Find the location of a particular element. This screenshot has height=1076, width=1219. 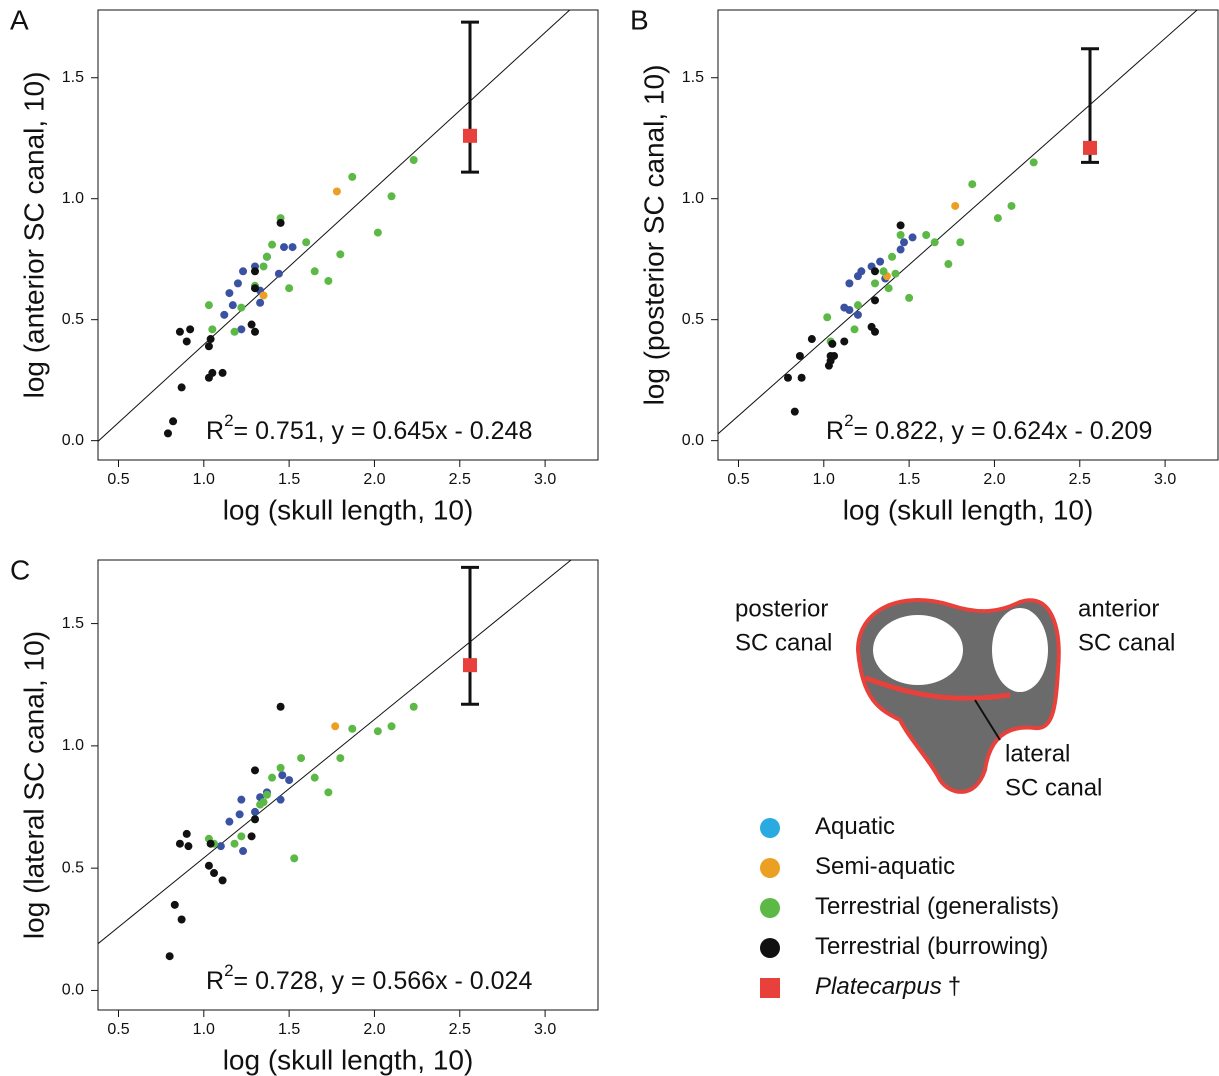

x-axis-label: log (skull length, 10) is located at coordinates (348, 509).